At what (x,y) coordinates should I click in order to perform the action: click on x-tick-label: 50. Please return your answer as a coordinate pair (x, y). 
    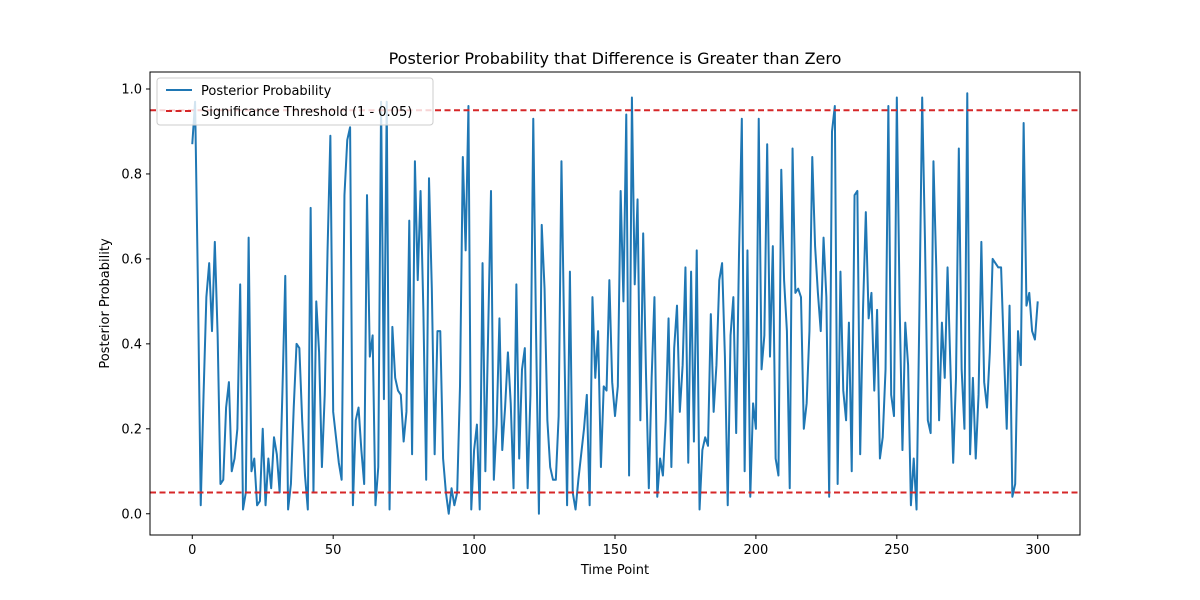
    Looking at the image, I should click on (333, 550).